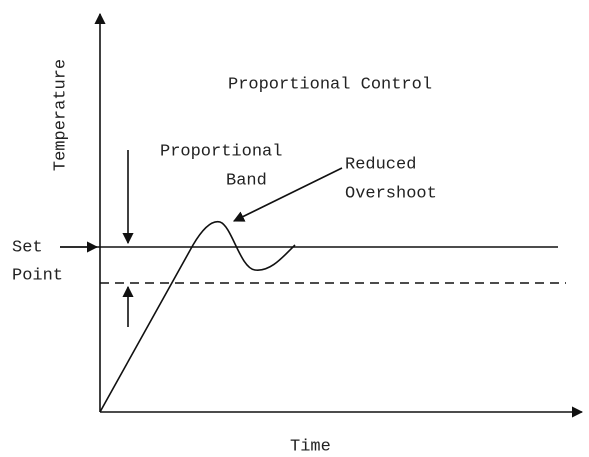 The width and height of the screenshot is (589, 457). I want to click on band-label: Proportional, so click(221, 151).